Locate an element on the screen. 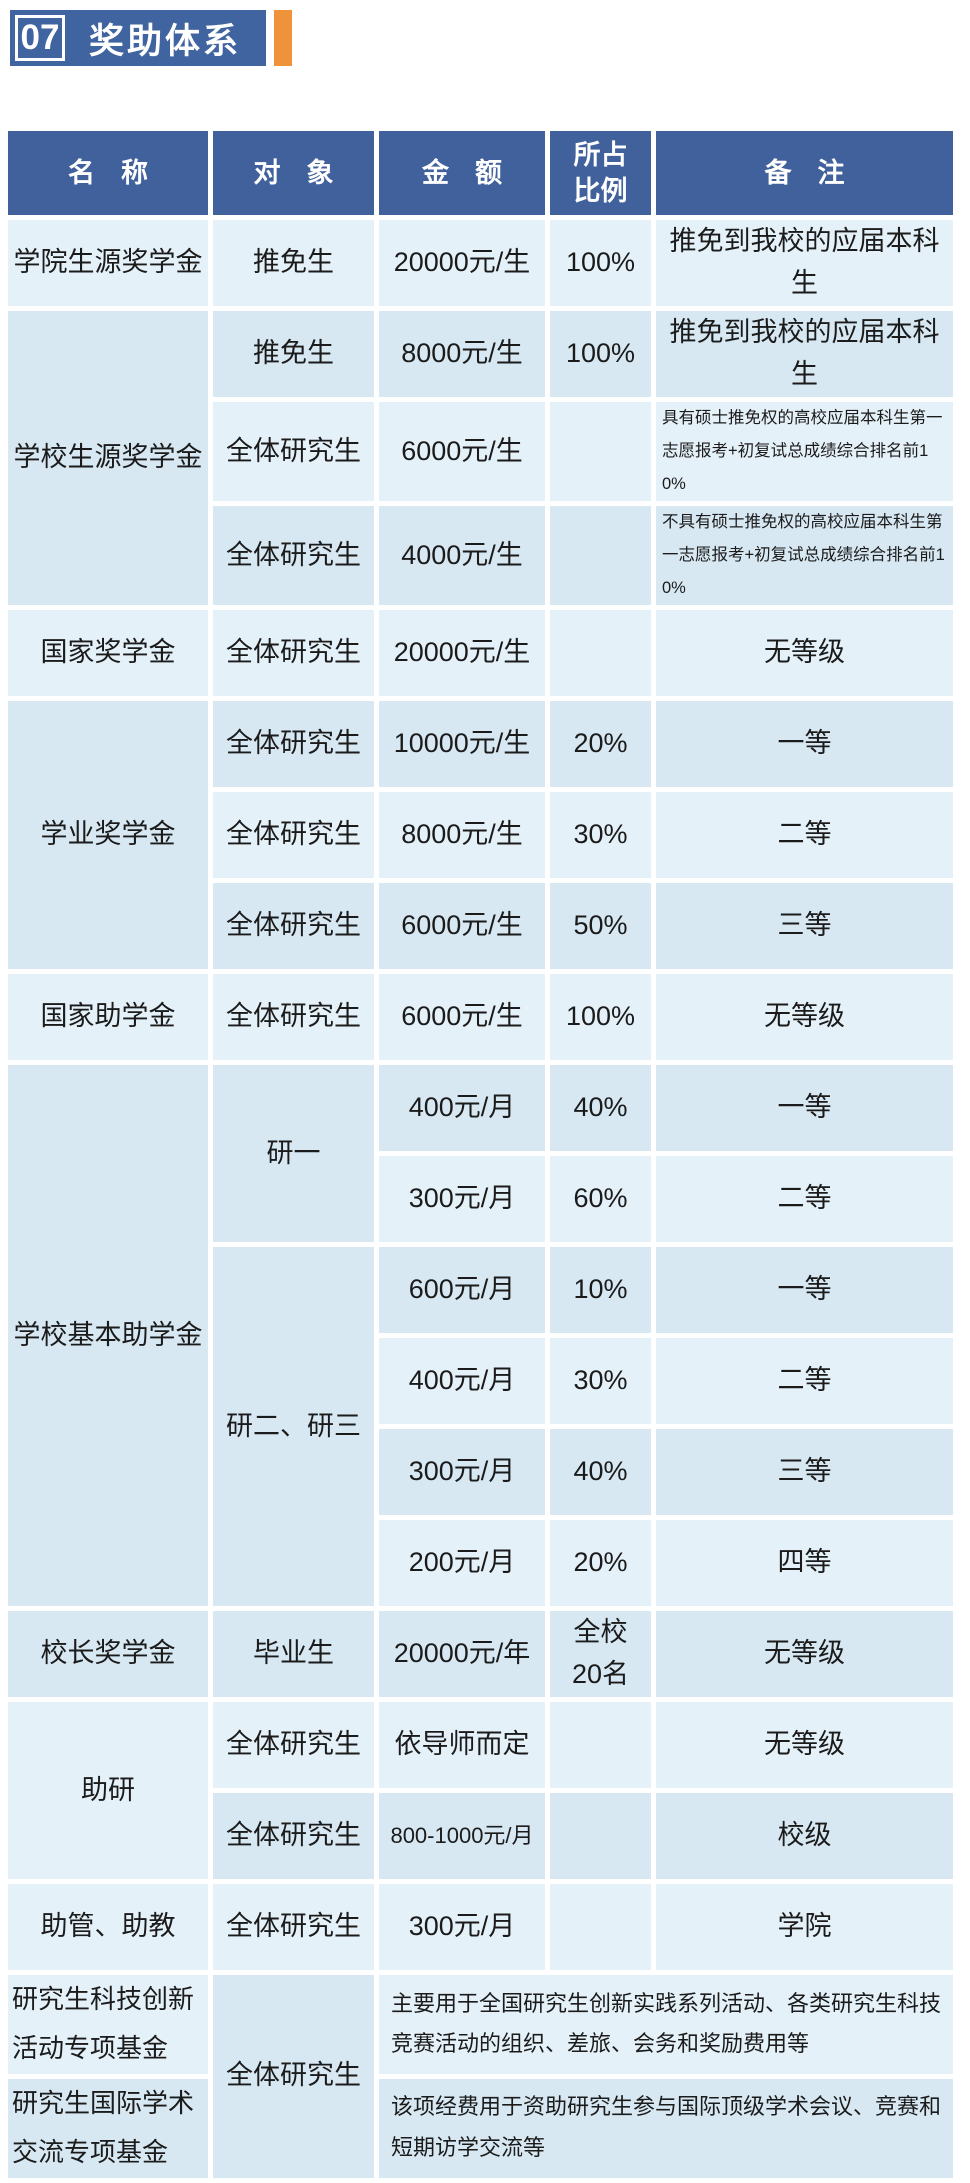 Image resolution: width=970 pixels, height=2183 pixels. table-row: 国家助学金 全体研究生 6000元/生 100% 无等级 is located at coordinates (480, 1017).